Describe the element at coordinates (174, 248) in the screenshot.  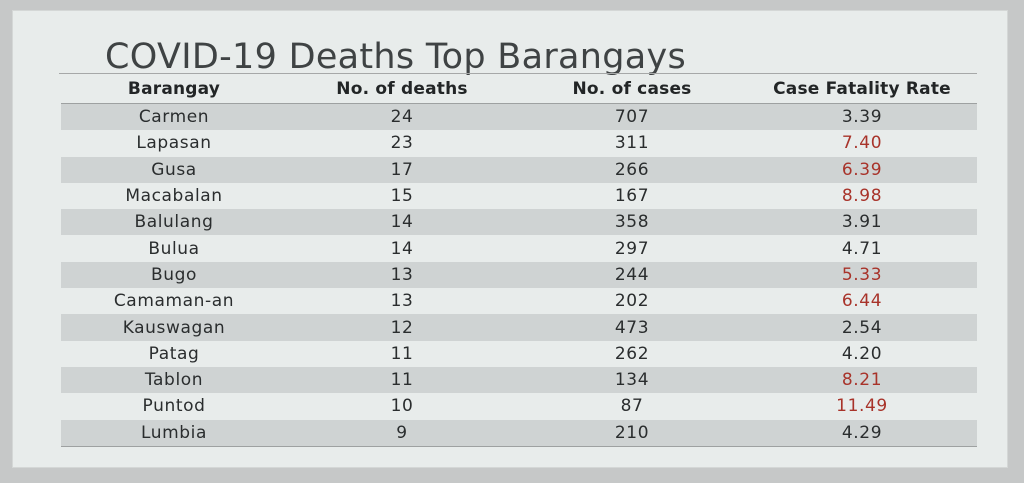
I see `cell-barangay: Bulua` at that location.